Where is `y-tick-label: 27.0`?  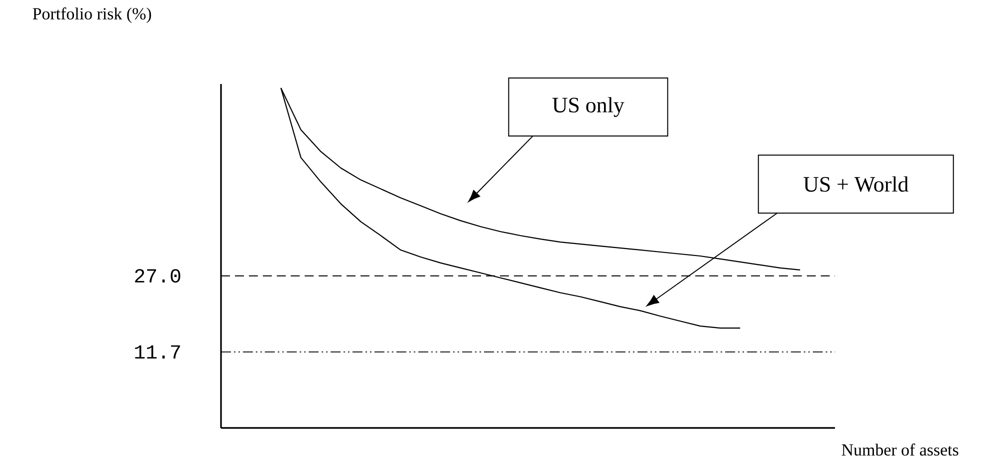 y-tick-label: 27.0 is located at coordinates (157, 276).